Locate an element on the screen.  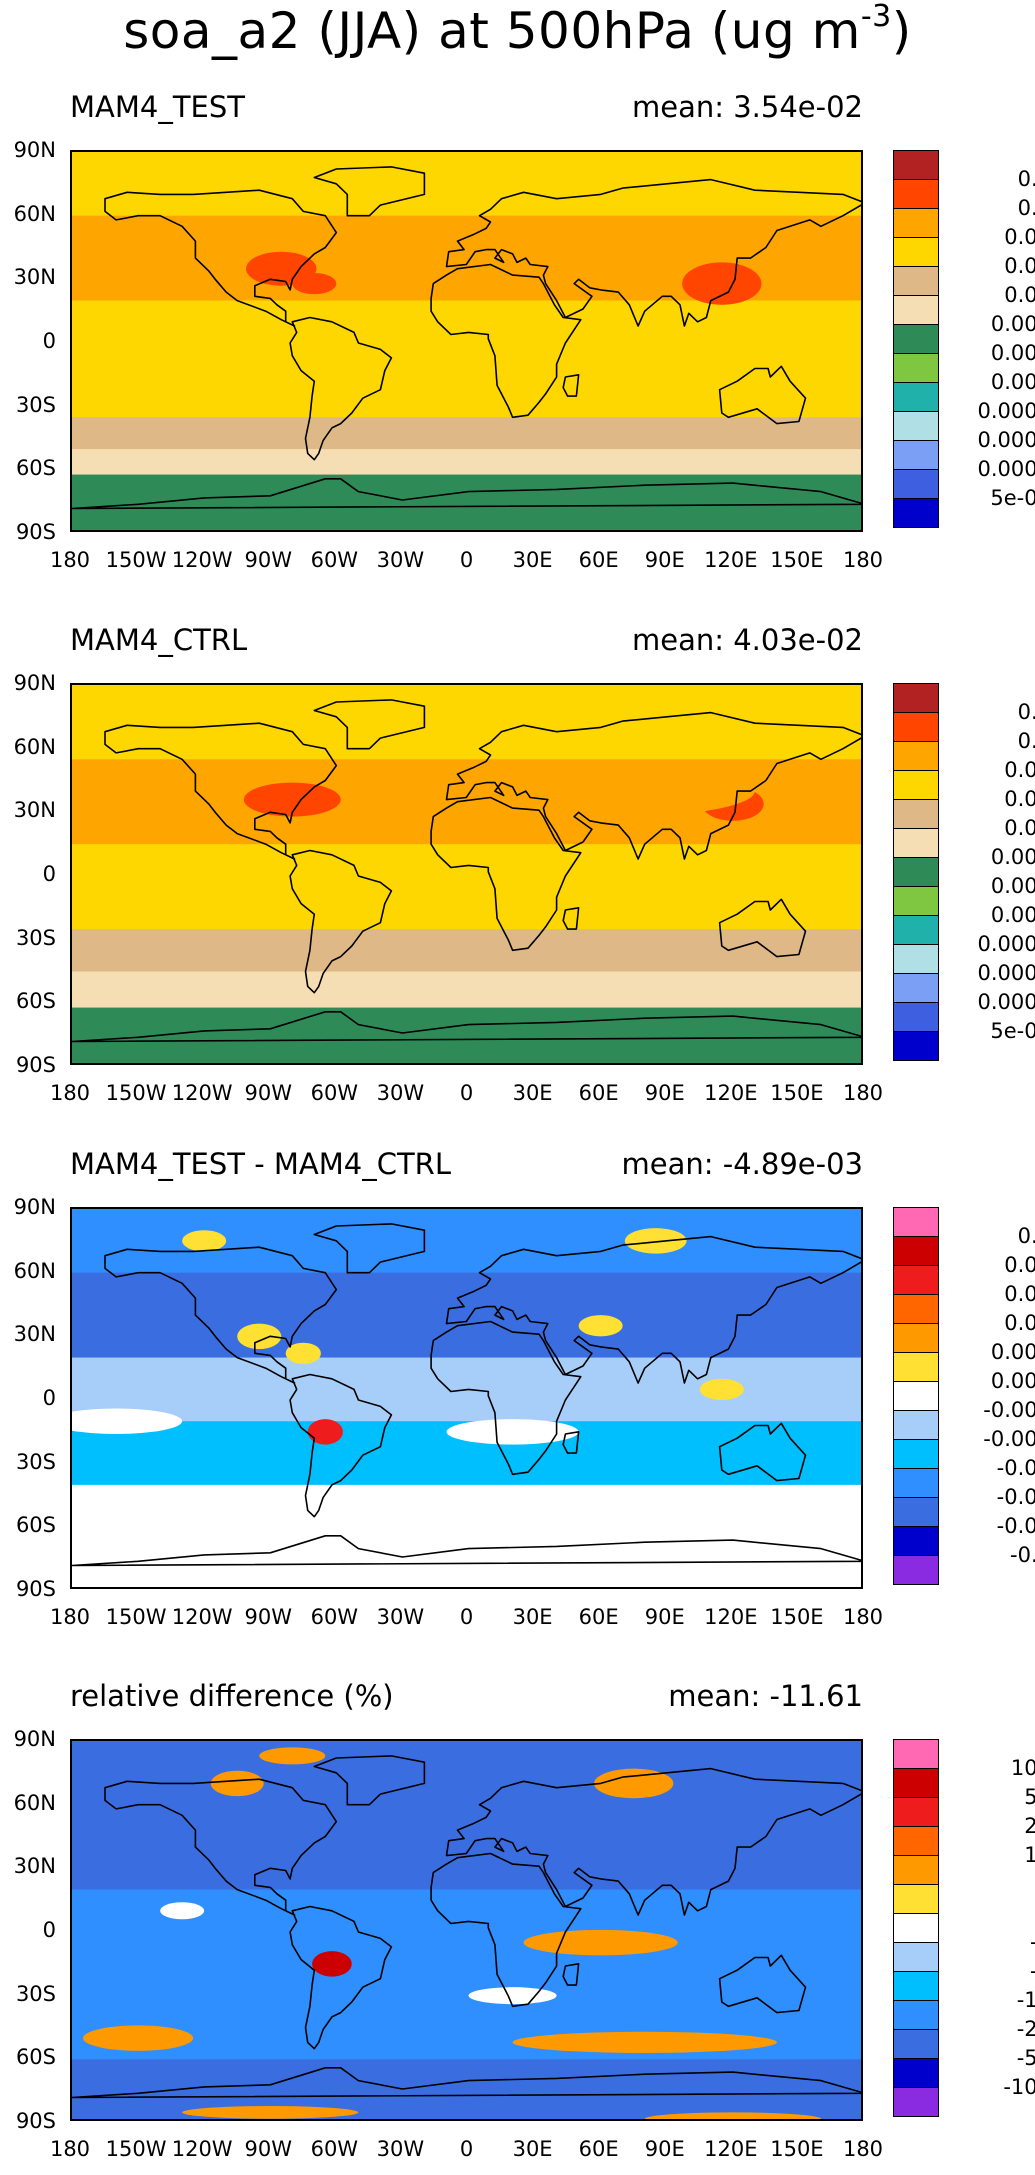
lat-tick-label: 90N is located at coordinates (34, 1739).